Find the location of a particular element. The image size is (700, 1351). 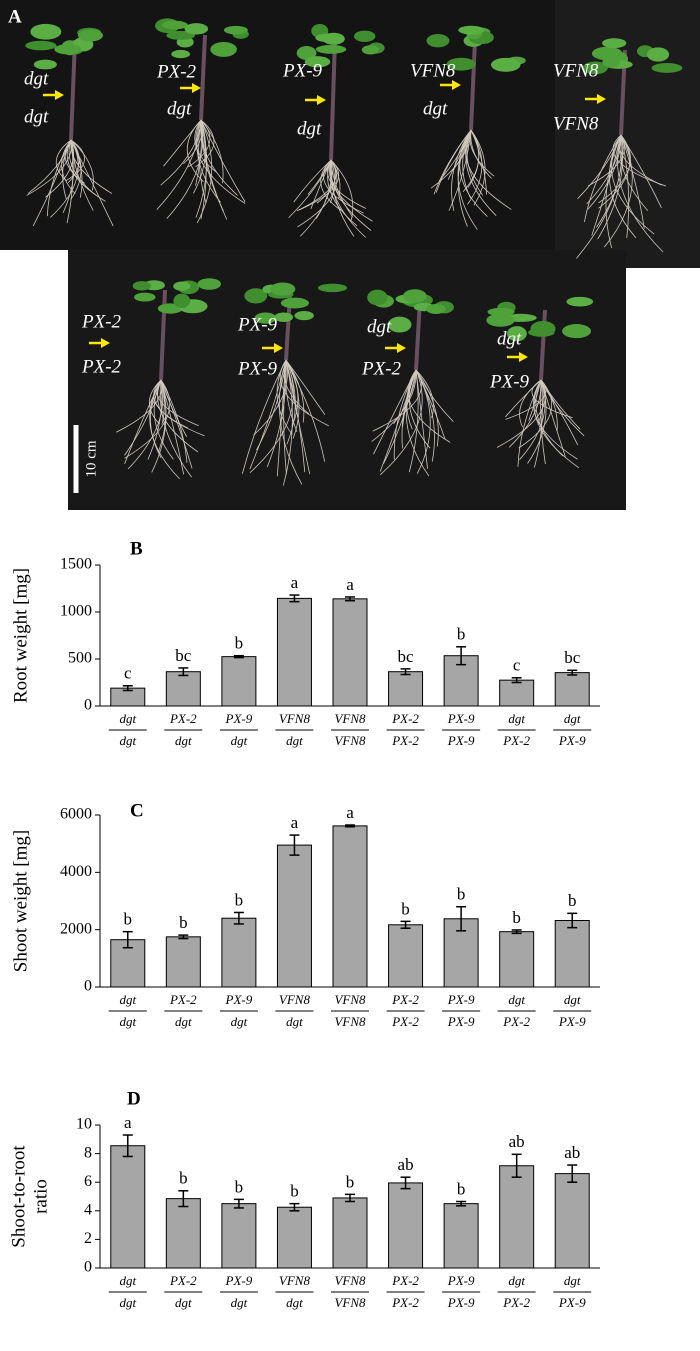

y-tick-label: 2000 is located at coordinates (76, 928).